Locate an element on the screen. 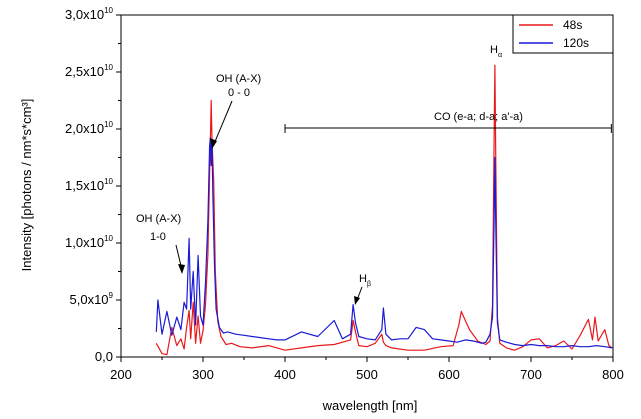  annotation-oh-1-0-line2: 1-0 is located at coordinates (158, 237).